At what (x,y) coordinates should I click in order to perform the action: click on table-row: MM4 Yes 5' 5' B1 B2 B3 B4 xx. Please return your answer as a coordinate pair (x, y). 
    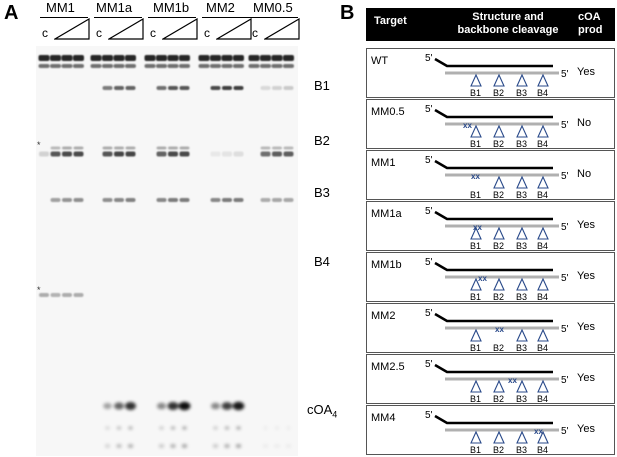
    Looking at the image, I should click on (490, 430).